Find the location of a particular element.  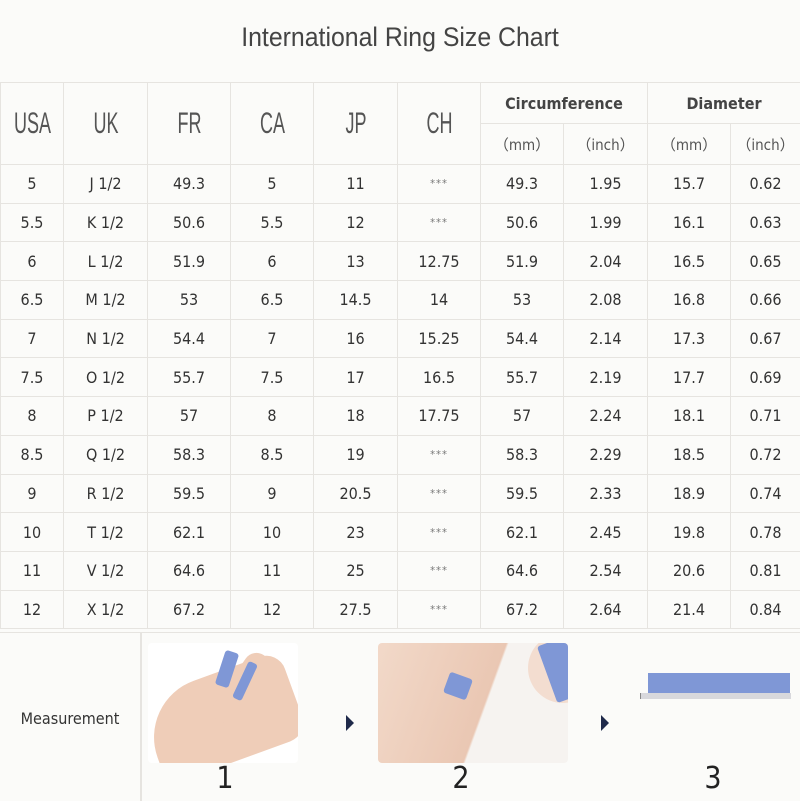

cell-uk: P 1/2 is located at coordinates (106, 416).